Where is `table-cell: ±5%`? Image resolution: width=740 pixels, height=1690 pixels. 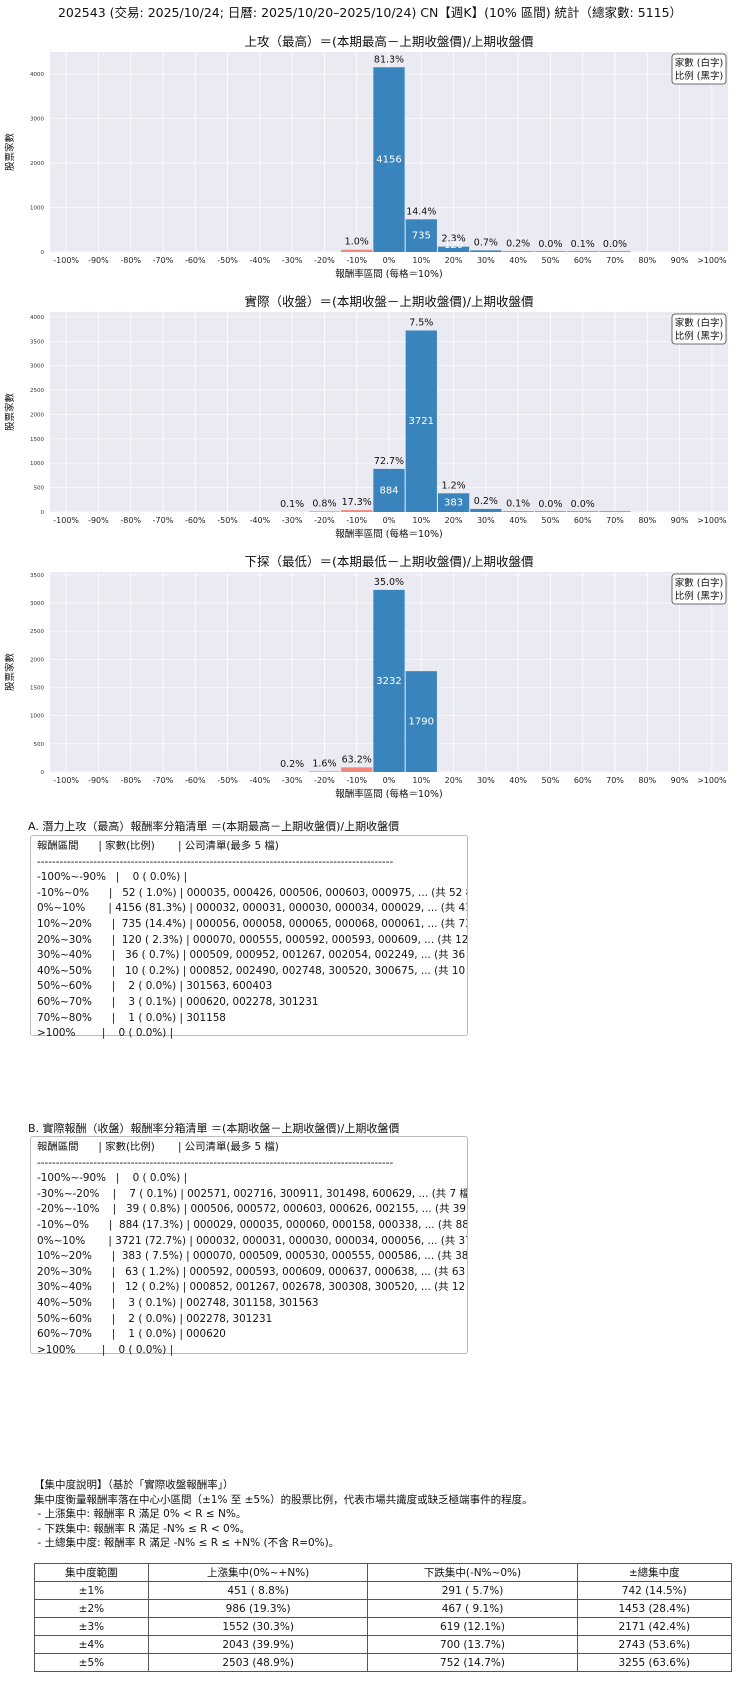 table-cell: ±5% is located at coordinates (91, 1662).